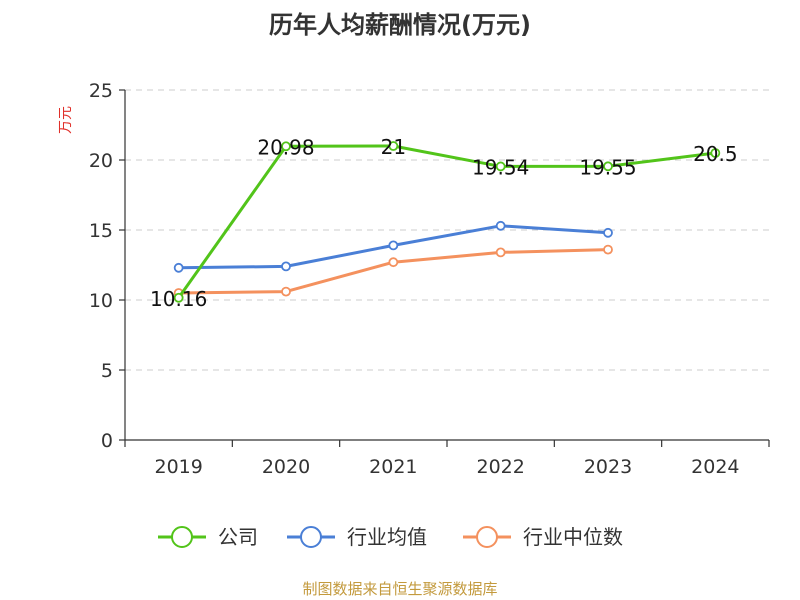 This screenshot has width=800, height=600. What do you see at coordinates (178, 467) in the screenshot?
I see `x-tick-label: 2019` at bounding box center [178, 467].